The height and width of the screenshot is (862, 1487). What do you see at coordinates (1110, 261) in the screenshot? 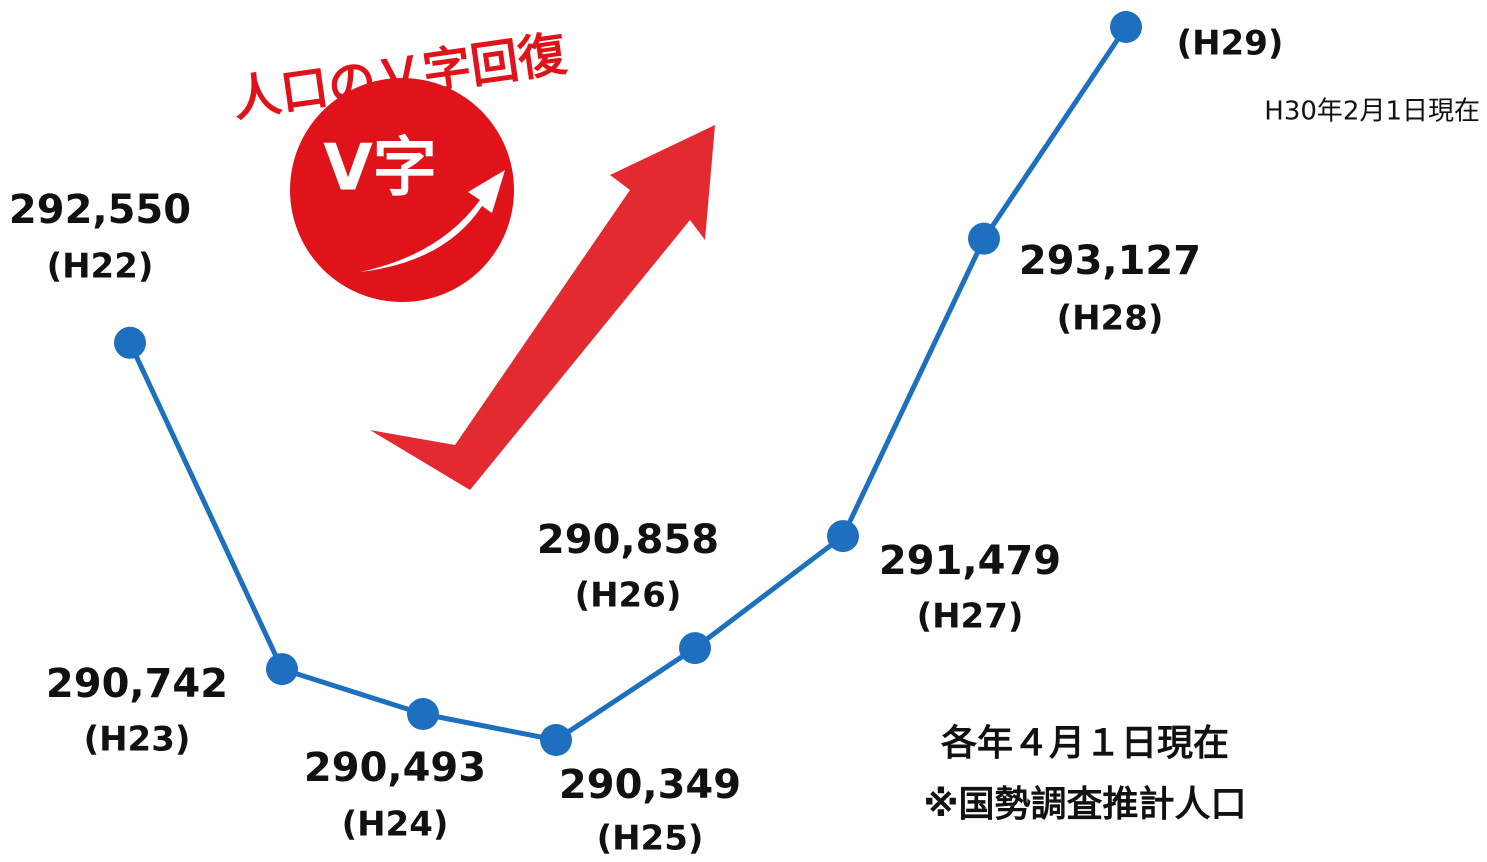
I see `value-label: 293,127` at bounding box center [1110, 261].